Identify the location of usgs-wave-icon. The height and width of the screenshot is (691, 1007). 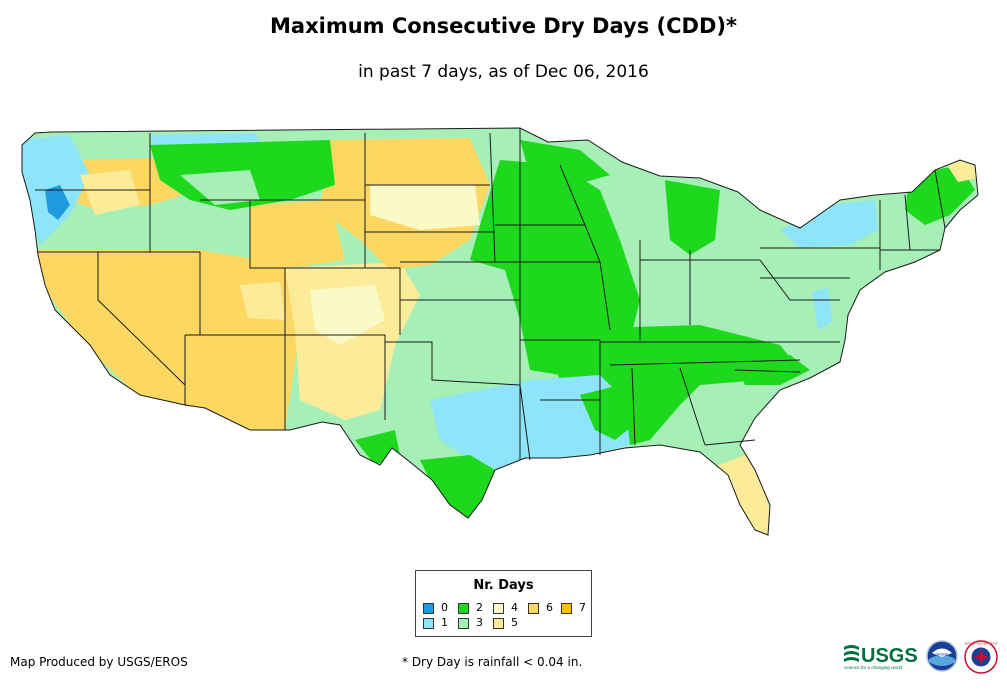
(851, 653).